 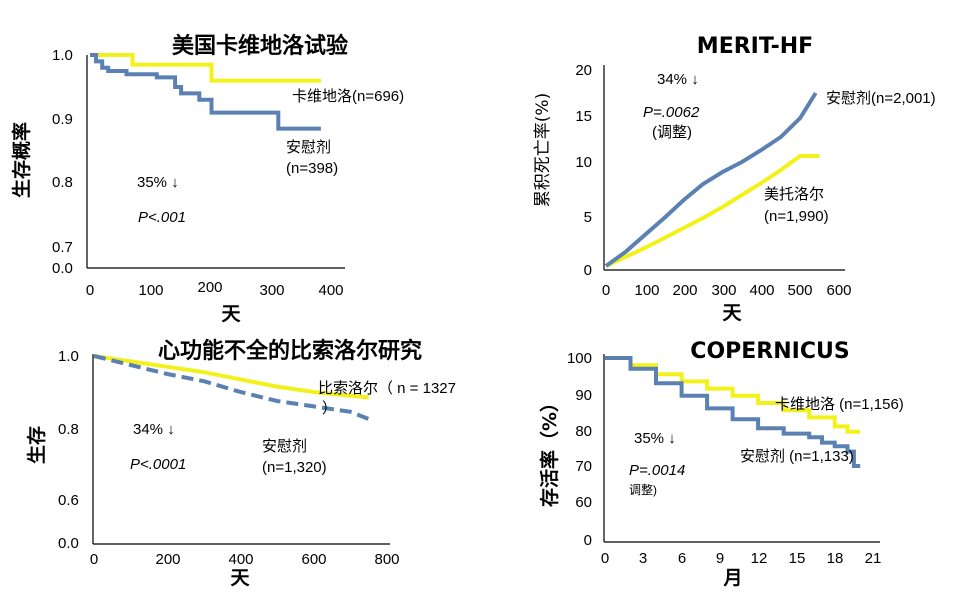 I want to click on series-label: 比索洛尔（ n = 1327, so click(x=387, y=388).